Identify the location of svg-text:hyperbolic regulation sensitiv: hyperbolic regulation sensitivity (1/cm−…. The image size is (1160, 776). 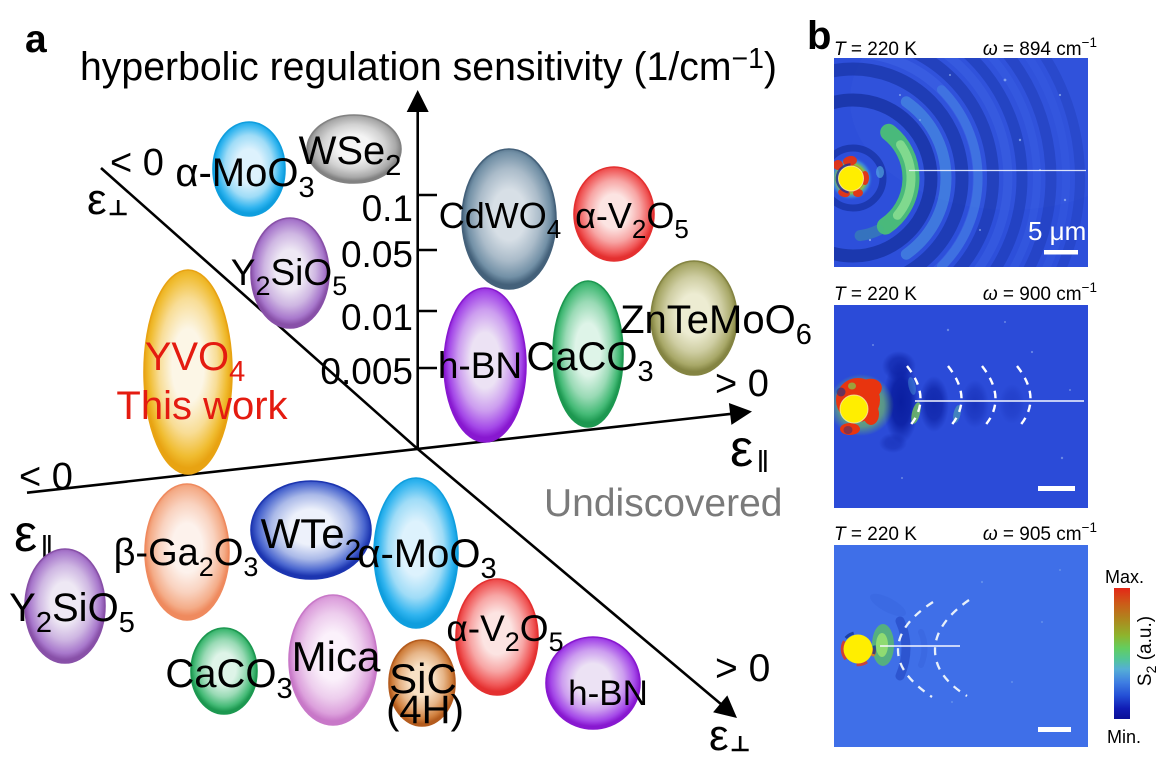
(428, 66).